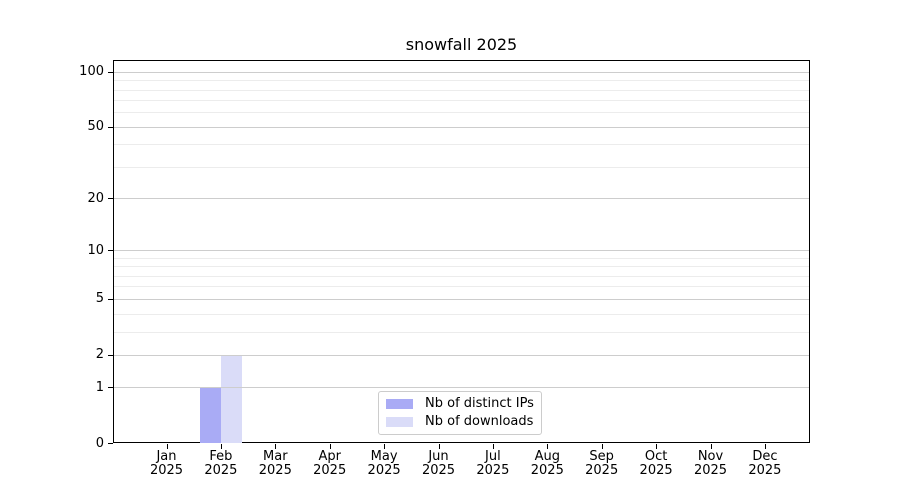 The height and width of the screenshot is (500, 900). Describe the element at coordinates (461, 44) in the screenshot. I see `chart-title: snowfall 2025` at that location.